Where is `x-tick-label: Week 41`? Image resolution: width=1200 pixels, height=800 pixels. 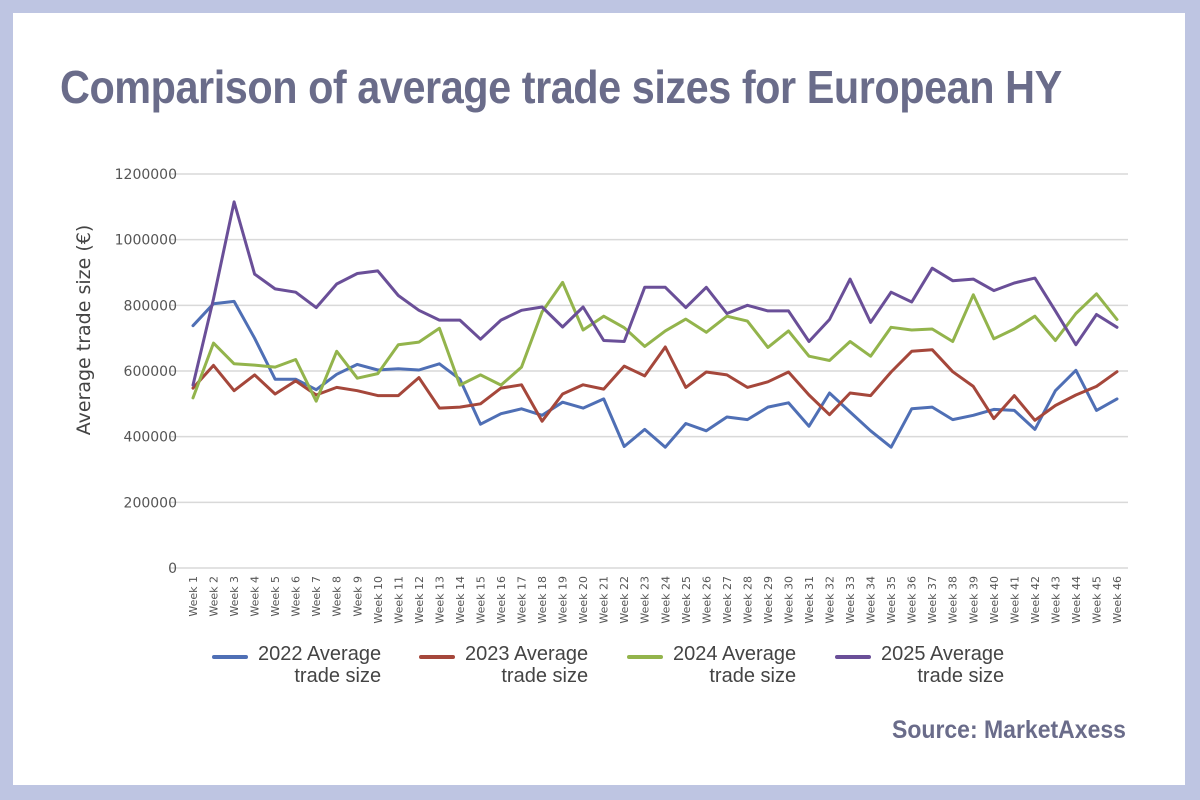 x-tick-label: Week 41 is located at coordinates (1014, 600).